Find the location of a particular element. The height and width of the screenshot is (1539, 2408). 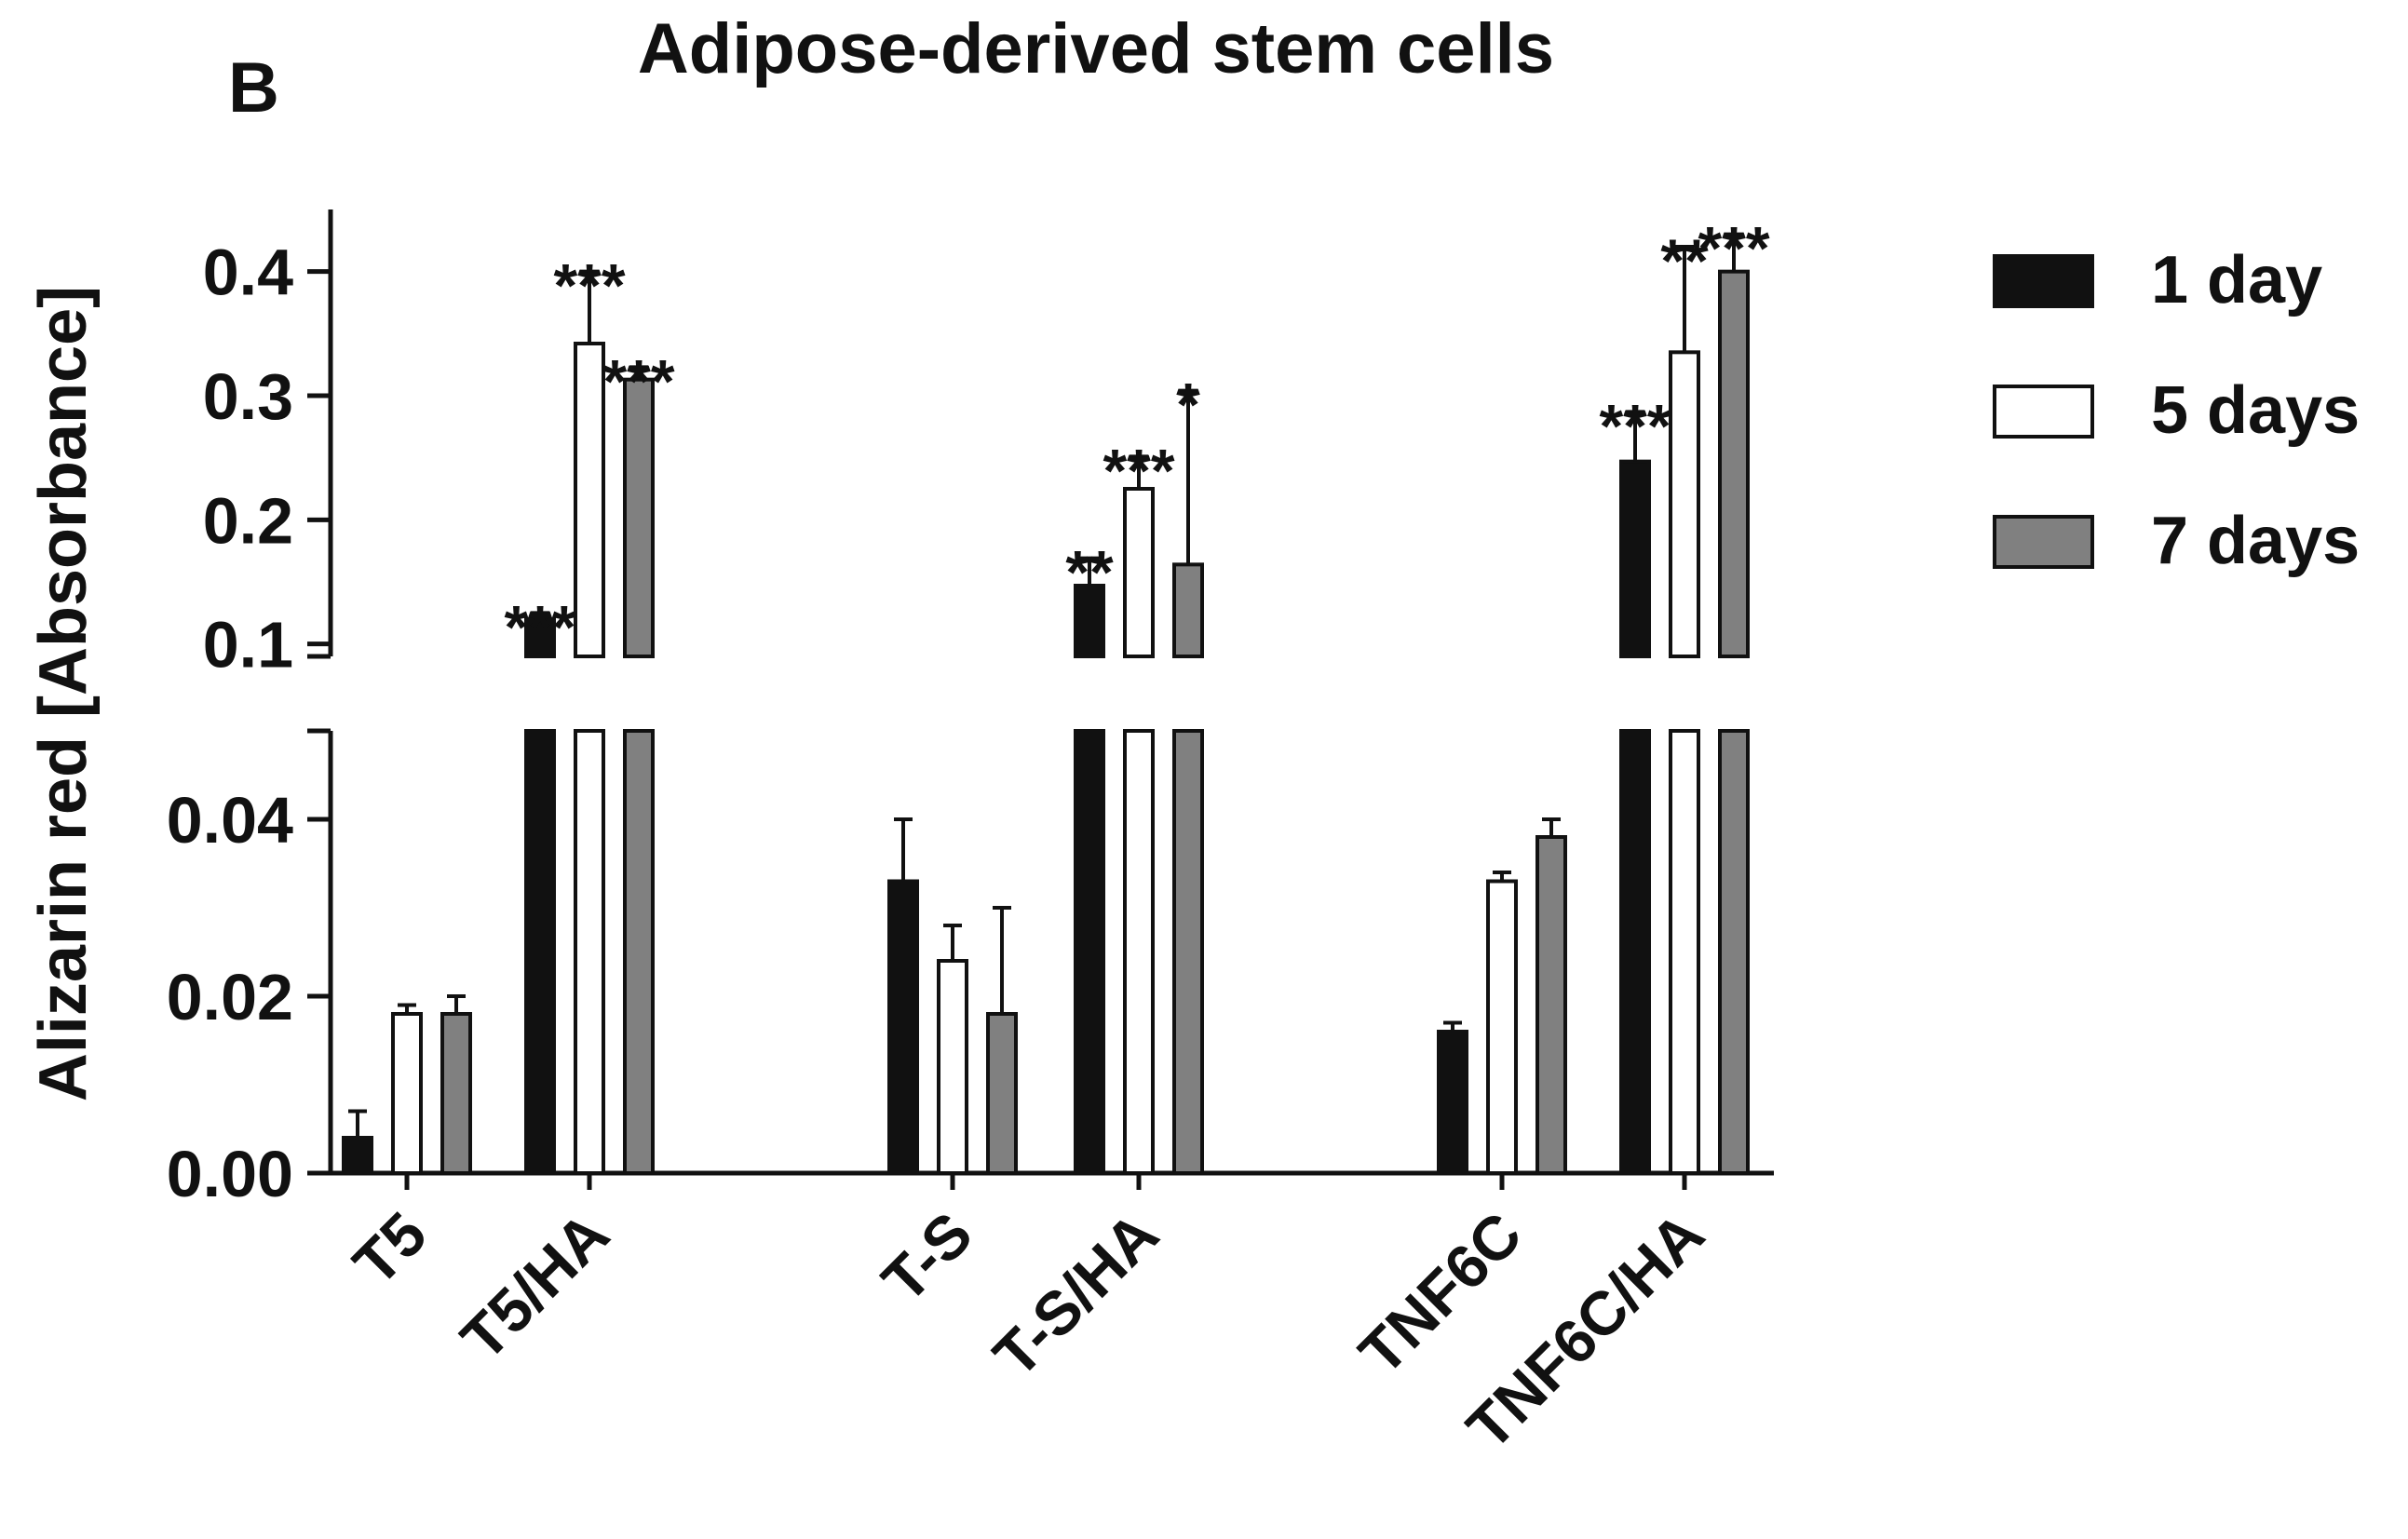

legend: 1 day 5 days 7 days is located at coordinates (2176, 410).